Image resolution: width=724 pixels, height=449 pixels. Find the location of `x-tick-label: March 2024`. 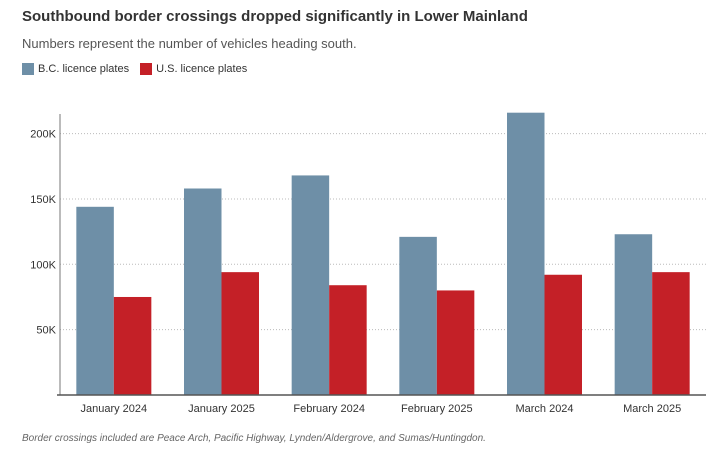

x-tick-label: March 2024 is located at coordinates (544, 409).